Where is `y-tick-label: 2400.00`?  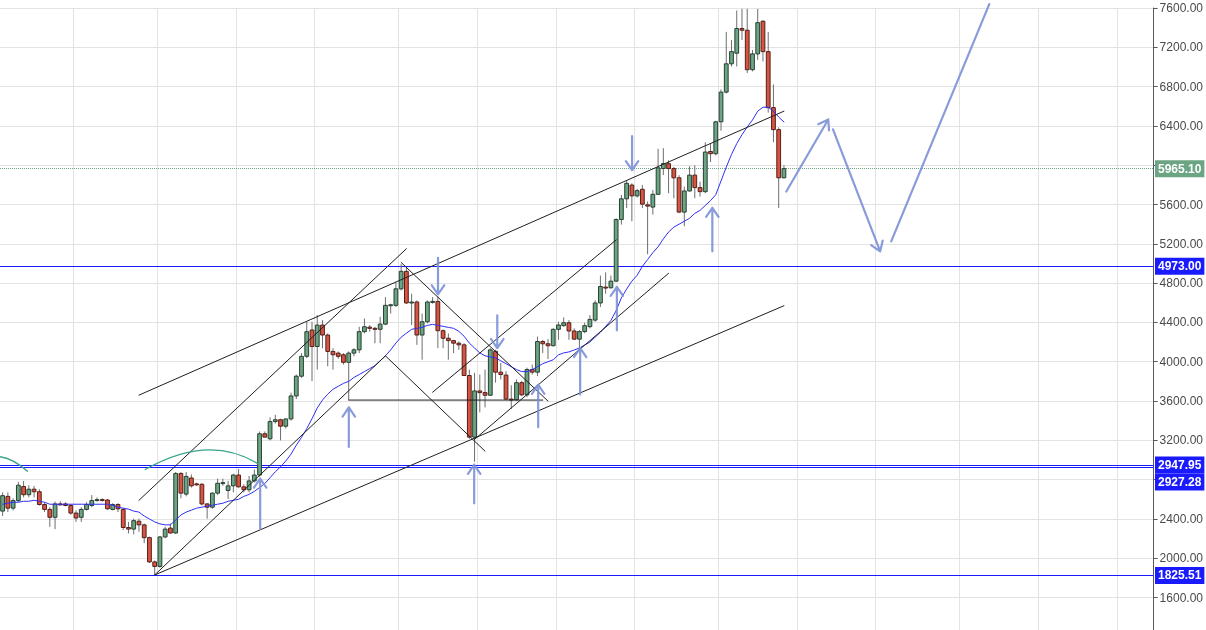 y-tick-label: 2400.00 is located at coordinates (1181, 518).